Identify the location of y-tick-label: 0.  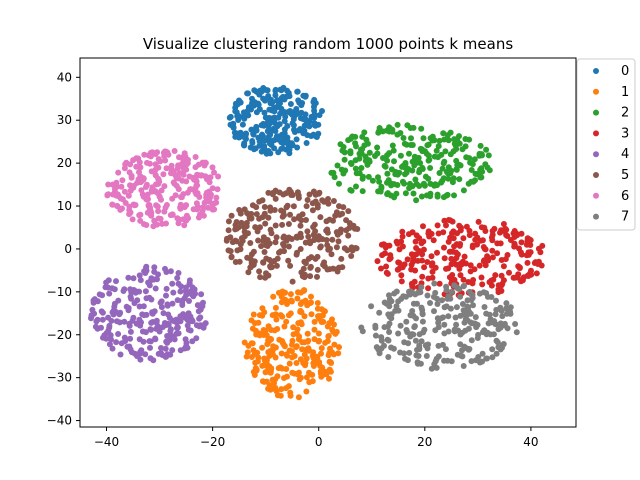
(68, 249).